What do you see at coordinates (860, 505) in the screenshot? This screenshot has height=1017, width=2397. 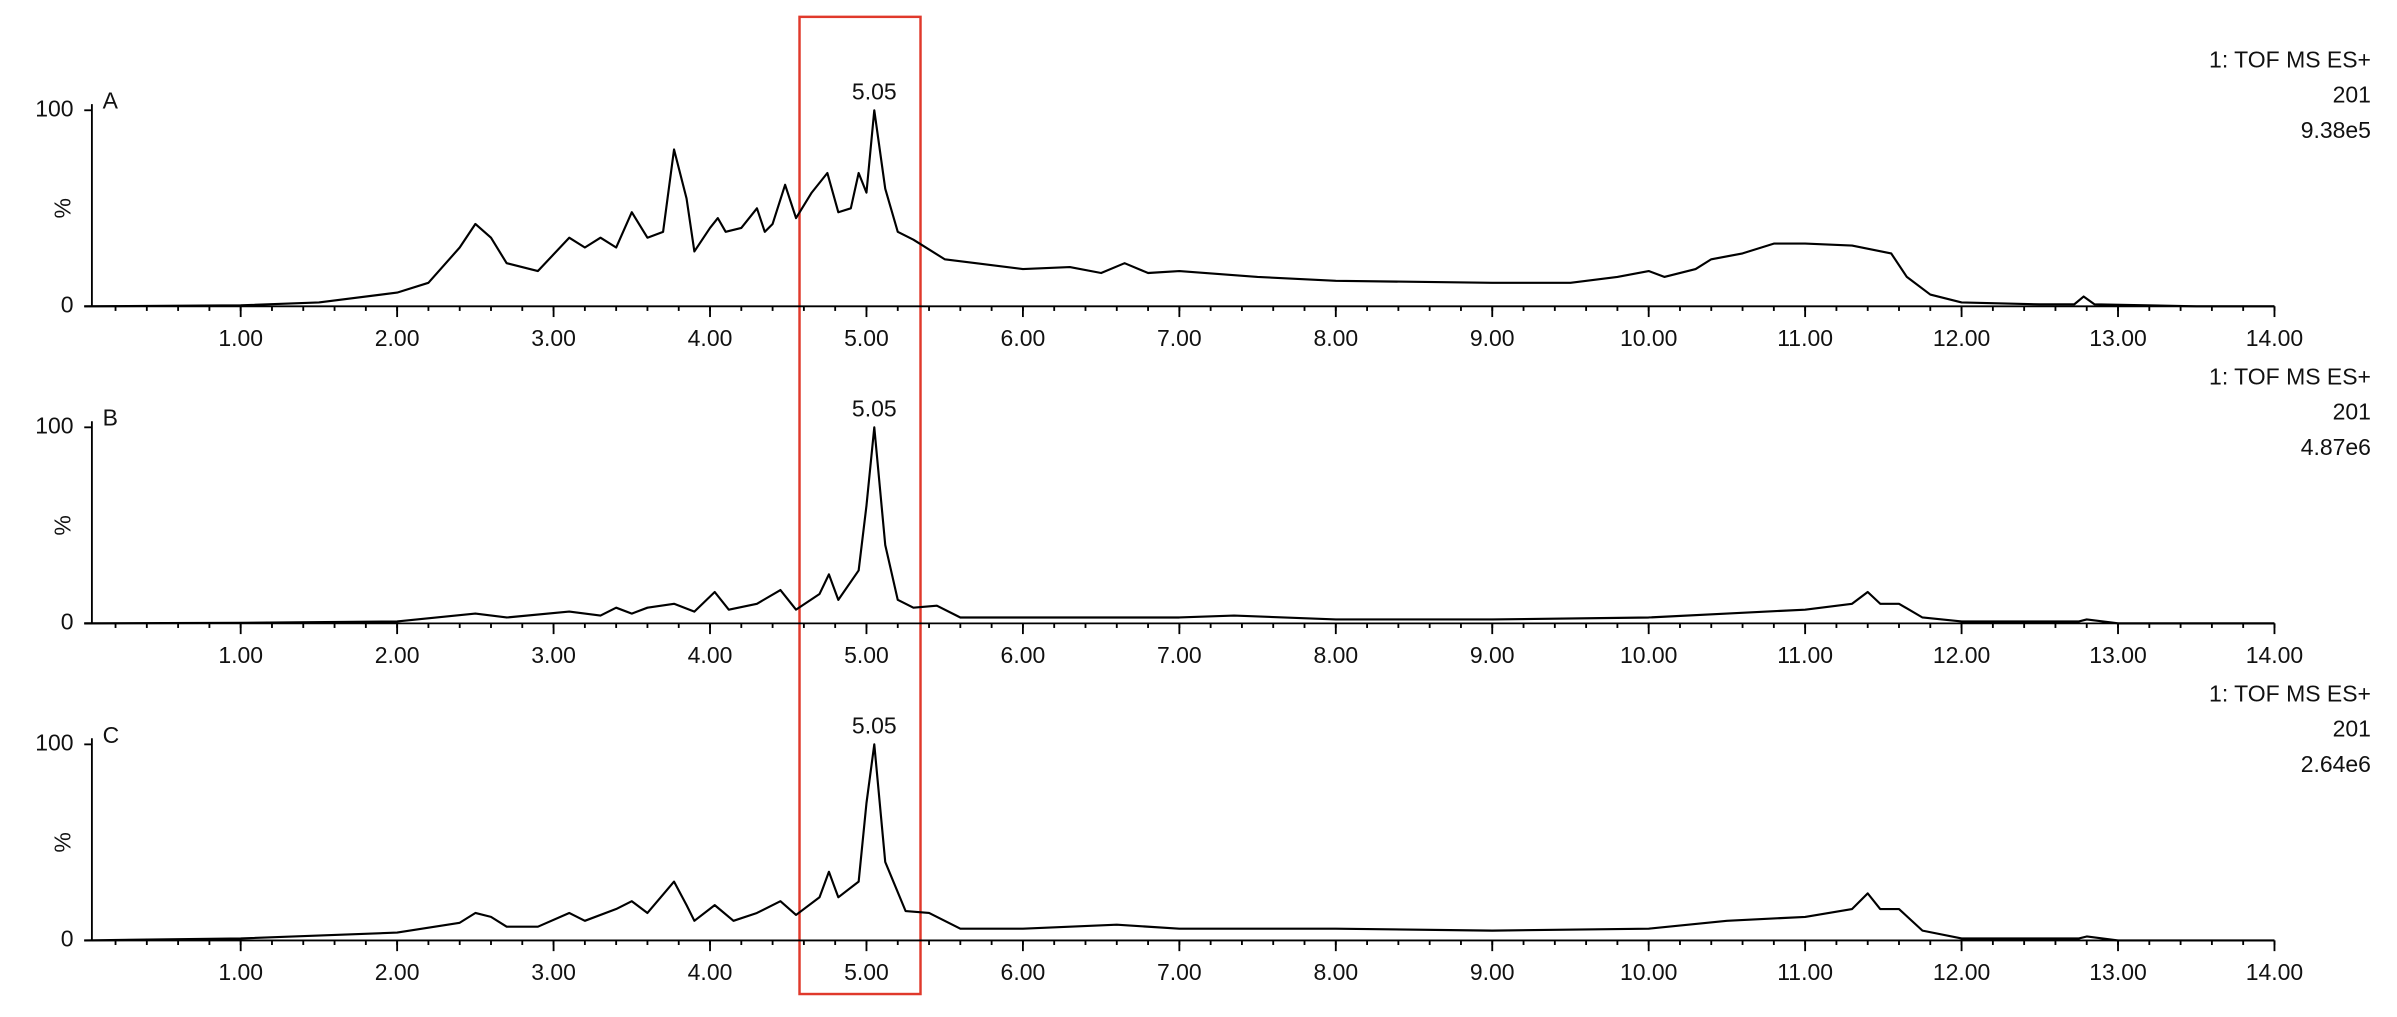 I see `highlight-box` at bounding box center [860, 505].